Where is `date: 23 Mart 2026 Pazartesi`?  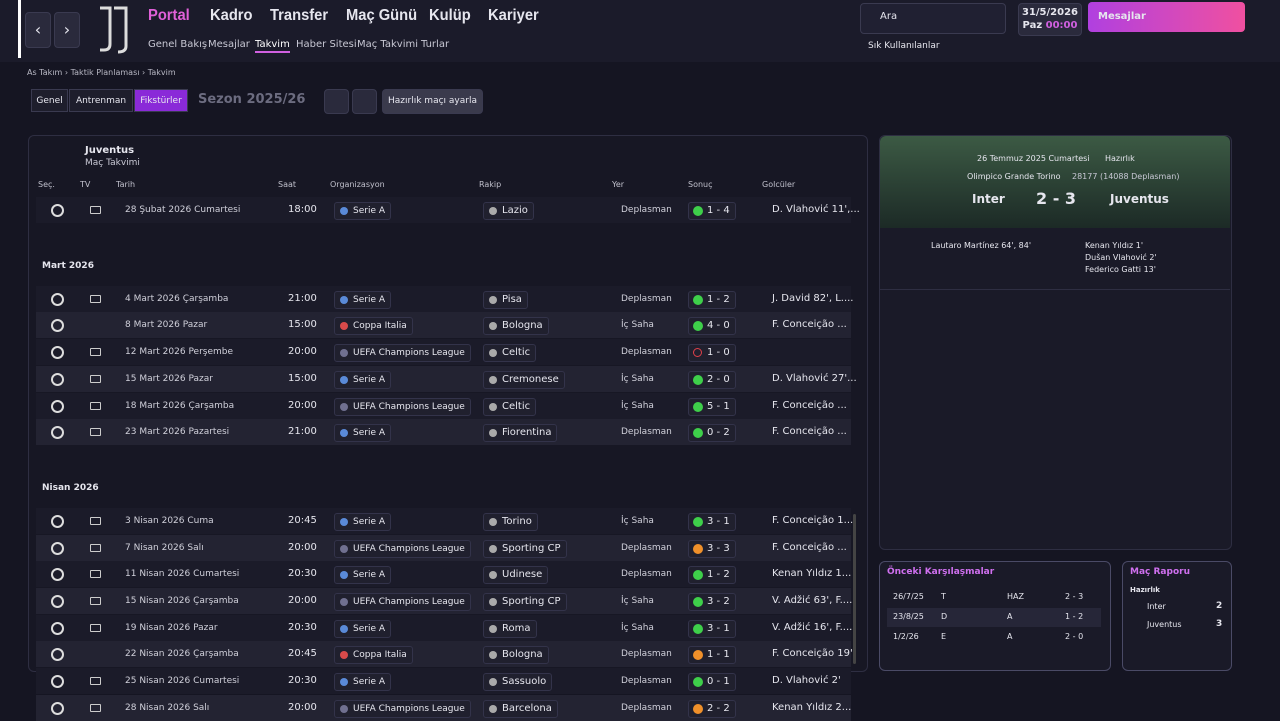
date: 23 Mart 2026 Pazartesi is located at coordinates (177, 432).